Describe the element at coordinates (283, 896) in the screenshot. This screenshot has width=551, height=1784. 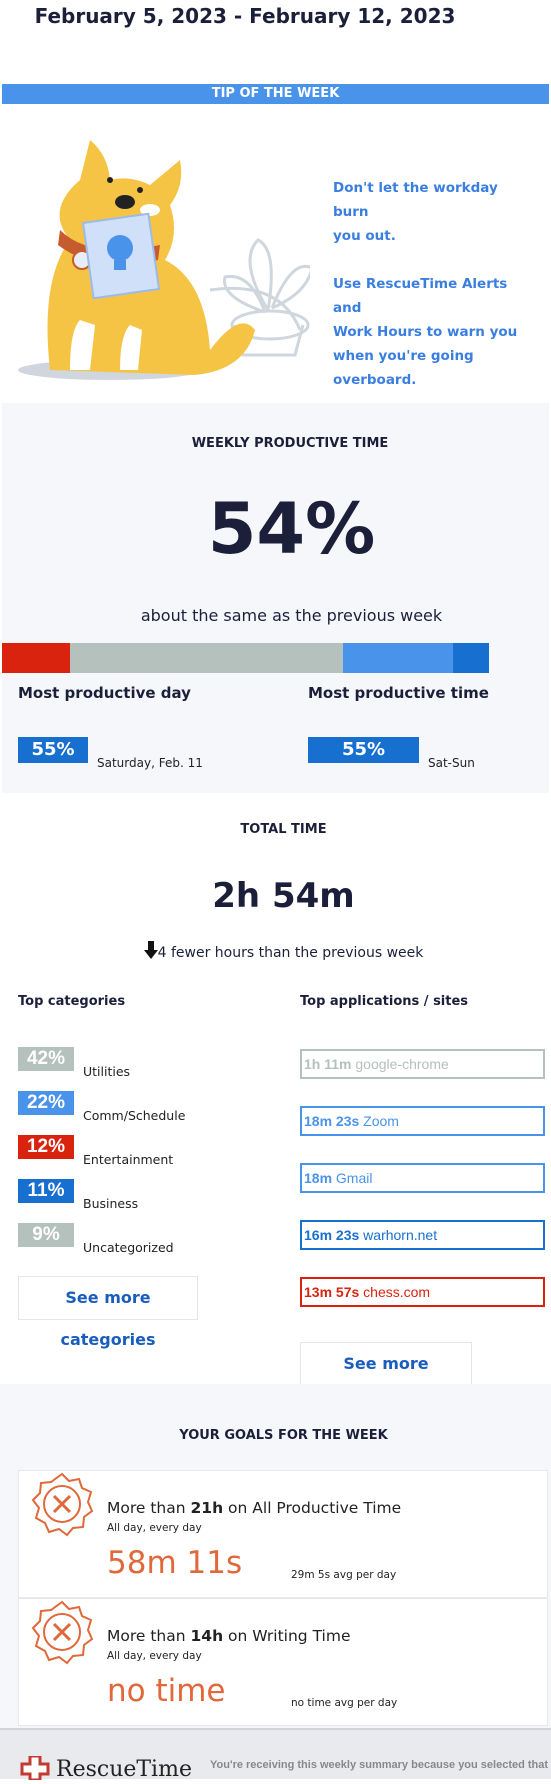
I see `total-time-value: 2h 54m` at that location.